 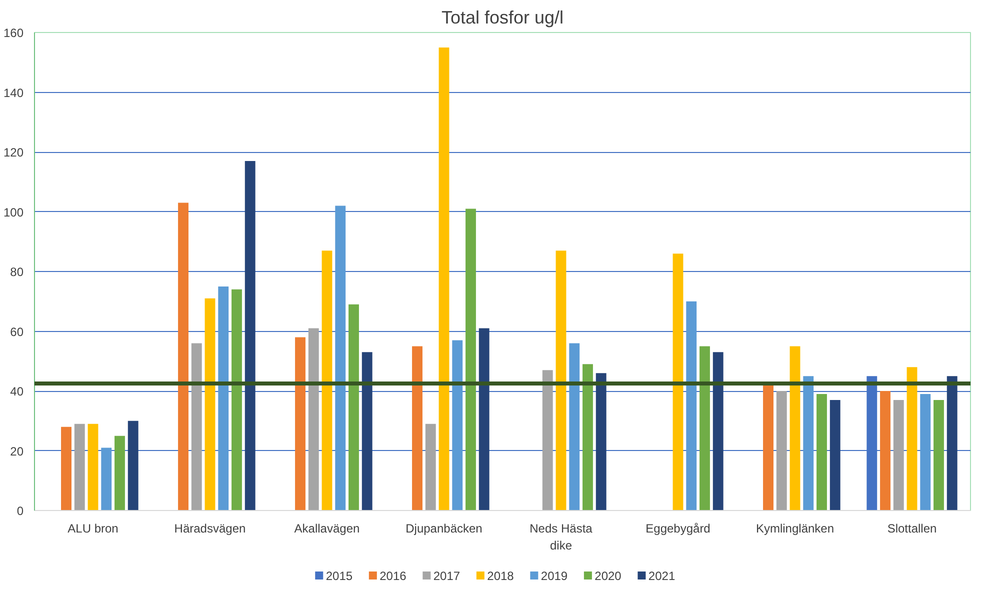 I want to click on x-tick-label: Eggebygård, so click(x=678, y=529).